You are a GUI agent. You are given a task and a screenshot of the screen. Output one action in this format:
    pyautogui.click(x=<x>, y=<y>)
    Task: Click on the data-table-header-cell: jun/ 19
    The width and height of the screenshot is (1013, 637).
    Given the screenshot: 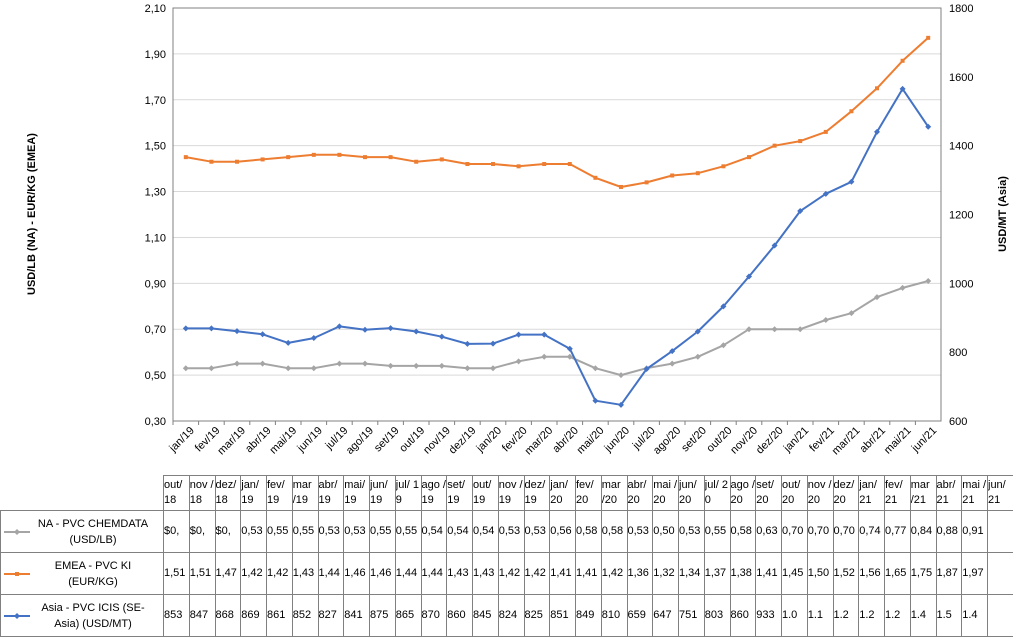 What is the action you would take?
    pyautogui.click(x=383, y=493)
    